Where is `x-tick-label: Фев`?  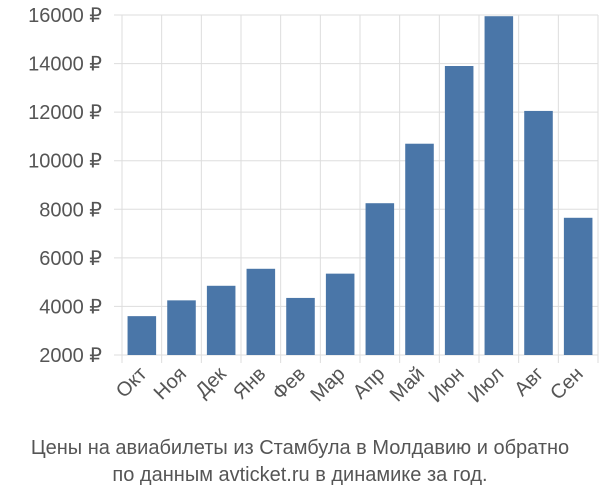
x-tick-label: Фев is located at coordinates (289, 384).